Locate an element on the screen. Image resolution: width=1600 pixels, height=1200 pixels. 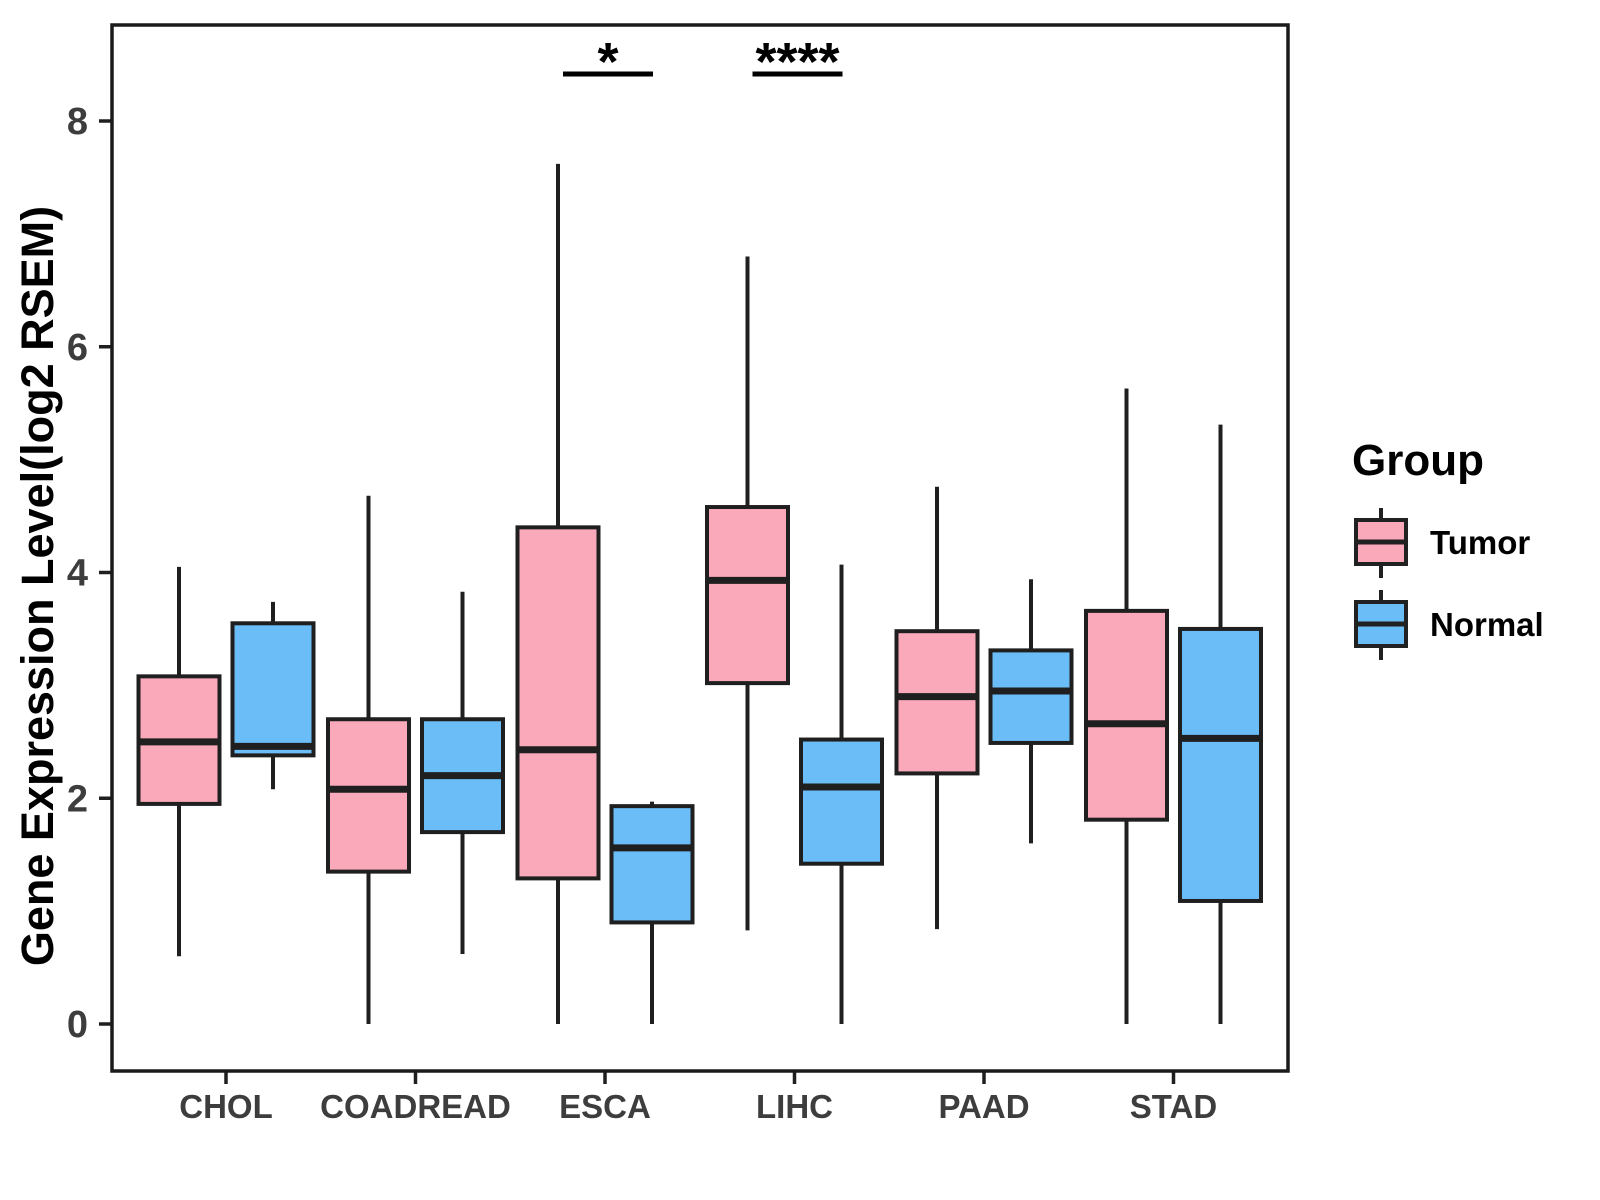
x-tick-label-CHOL: CHOL is located at coordinates (226, 1106).